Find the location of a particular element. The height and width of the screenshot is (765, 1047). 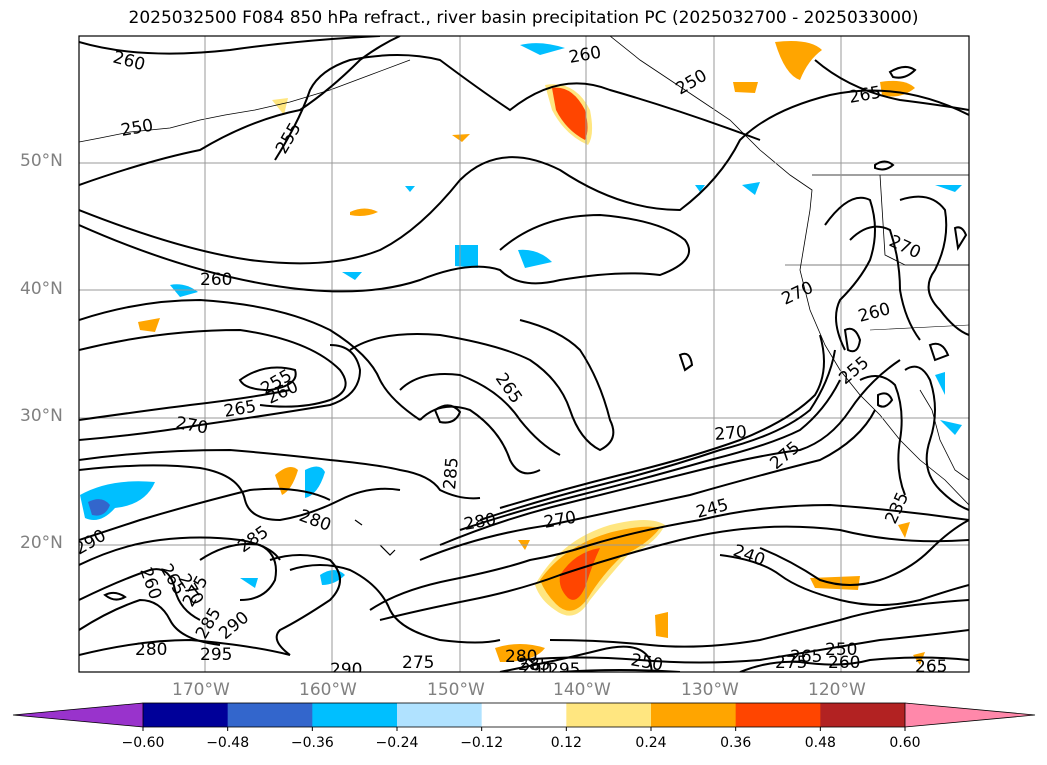

lon-label-160w: 160°W is located at coordinates (328, 690).